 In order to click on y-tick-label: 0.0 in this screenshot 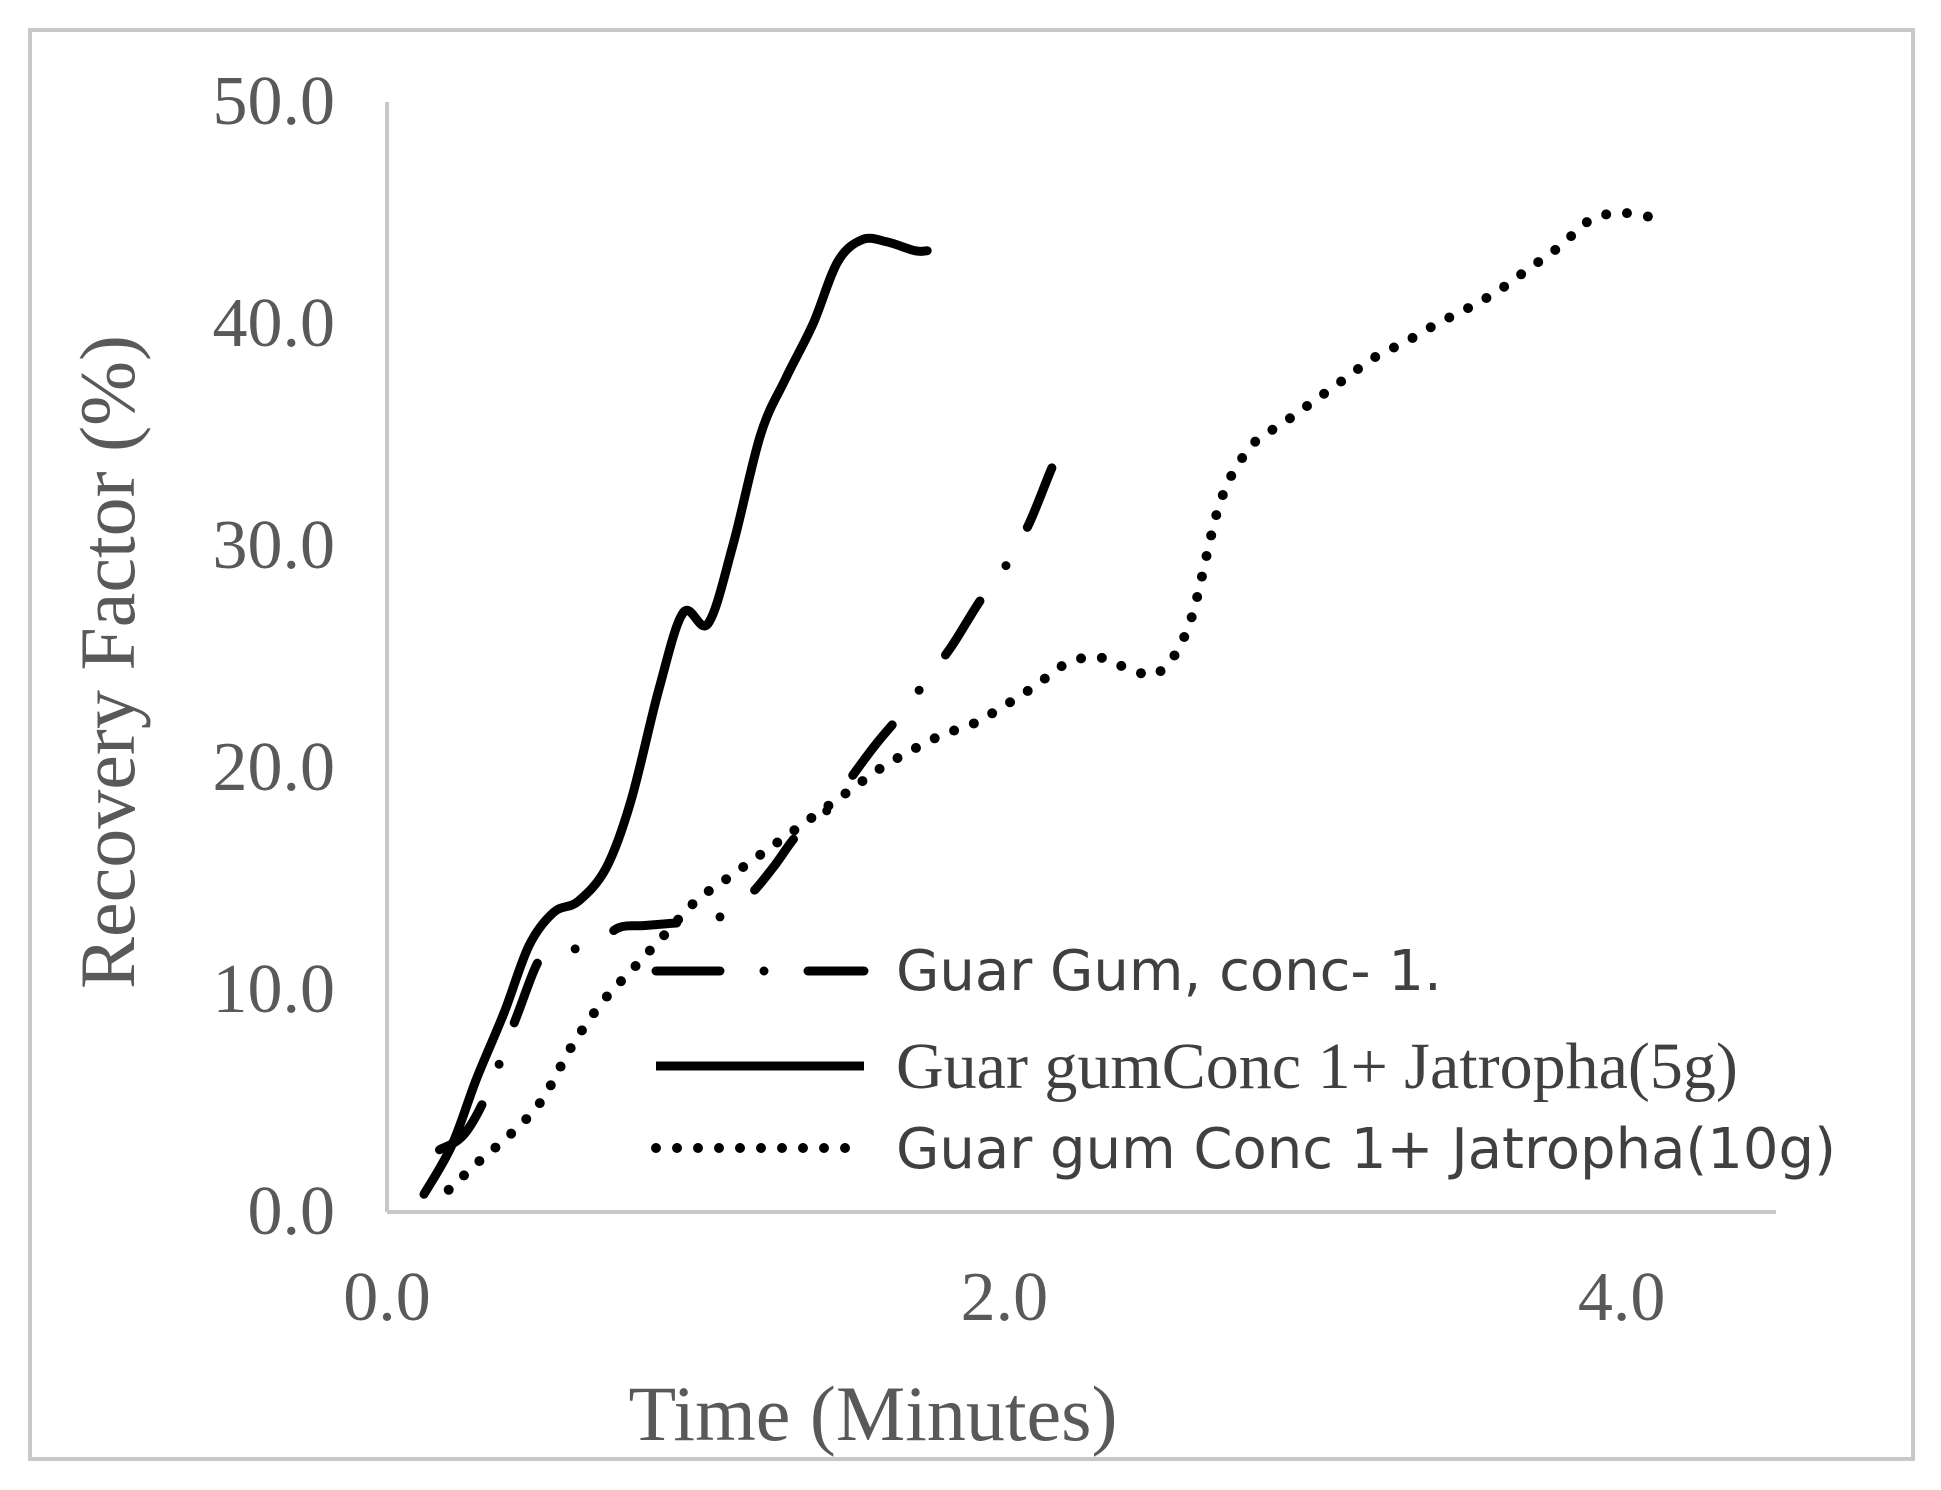, I will do `click(292, 1211)`.